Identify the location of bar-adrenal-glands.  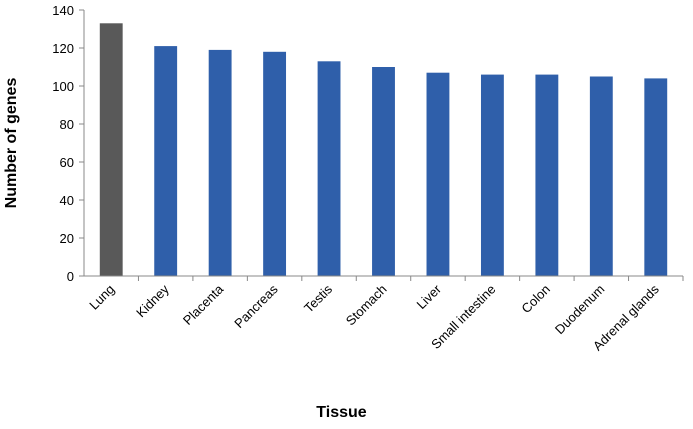
(656, 177).